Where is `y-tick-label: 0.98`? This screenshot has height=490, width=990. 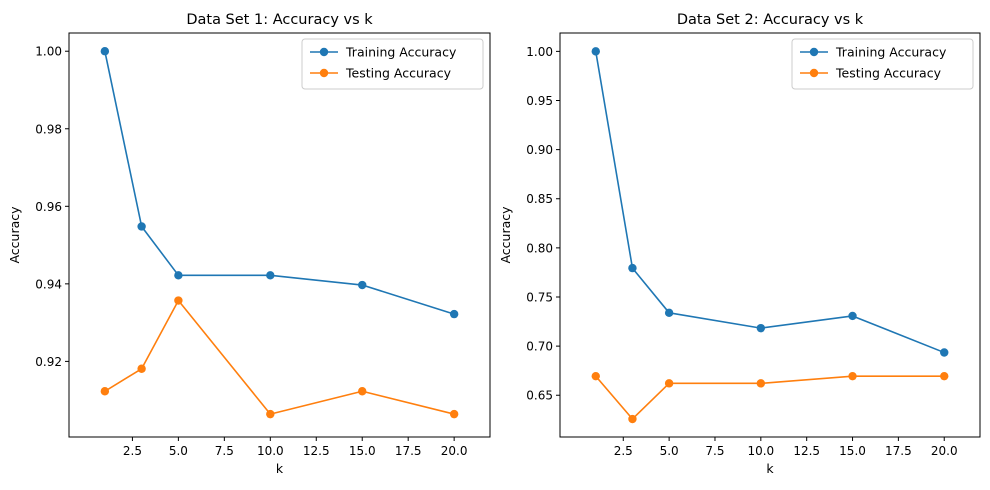
y-tick-label: 0.98 is located at coordinates (48, 129).